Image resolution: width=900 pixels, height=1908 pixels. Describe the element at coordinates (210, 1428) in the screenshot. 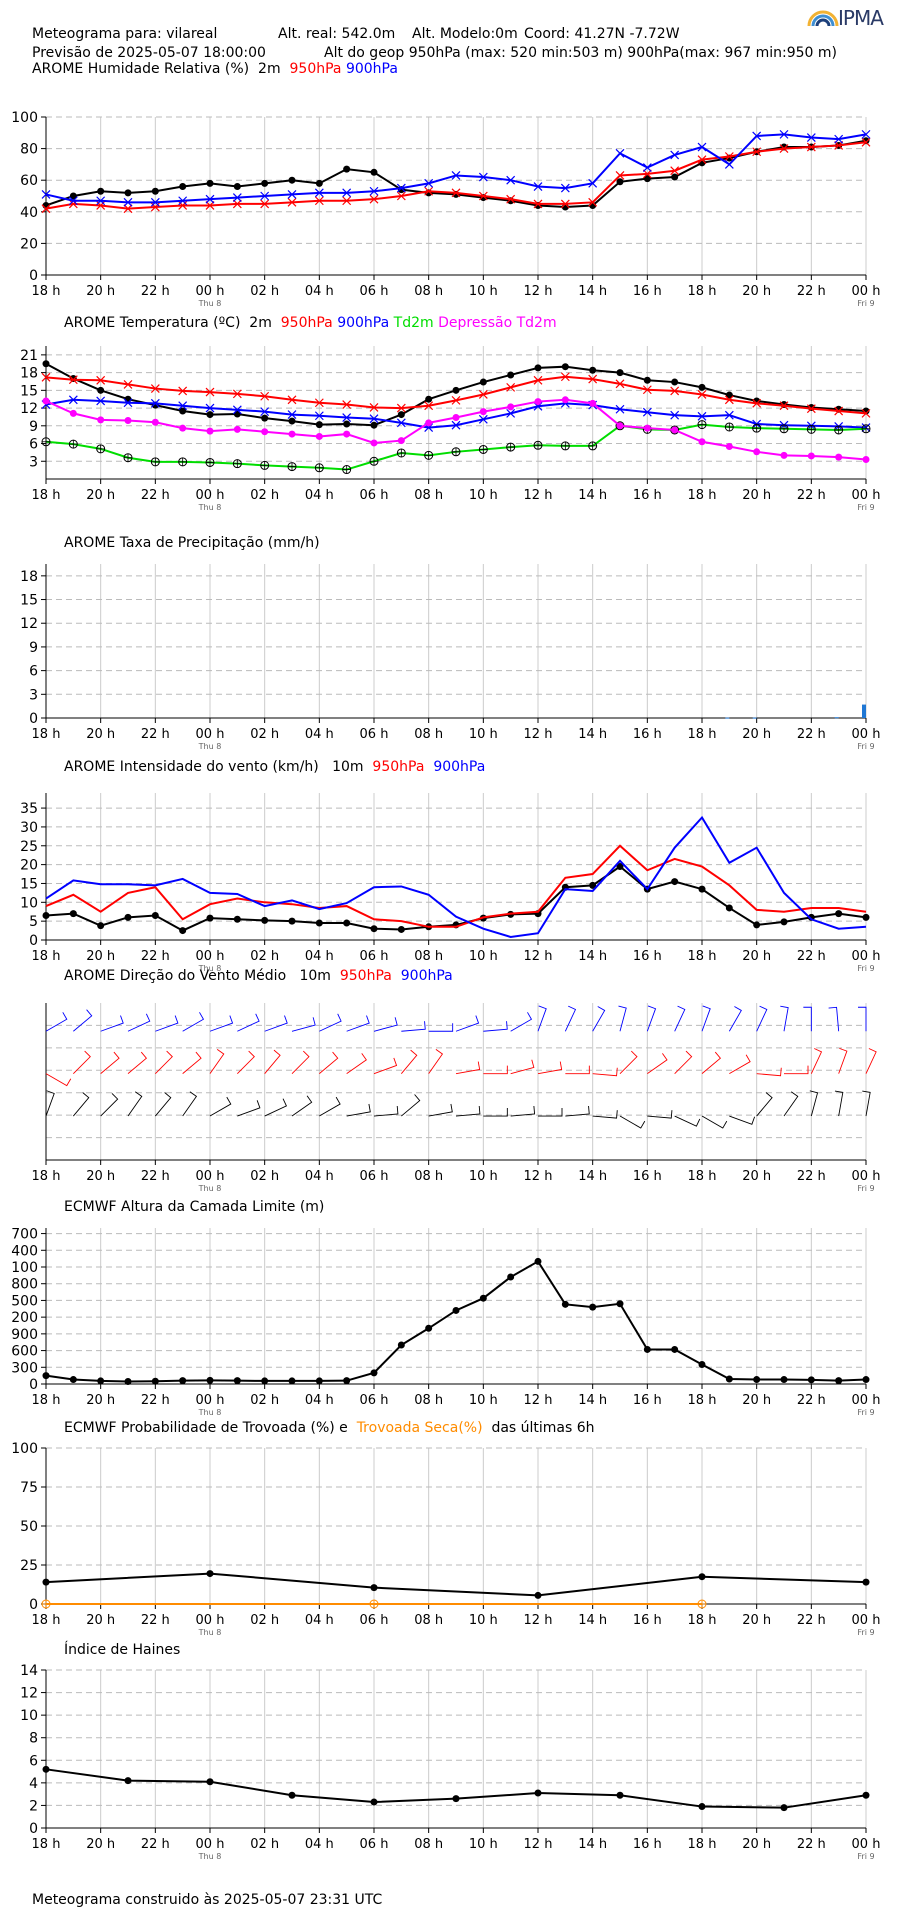

I see `chart-title-part-6-0: ECMWF Probabilidade de Trovoada (%) e` at that location.